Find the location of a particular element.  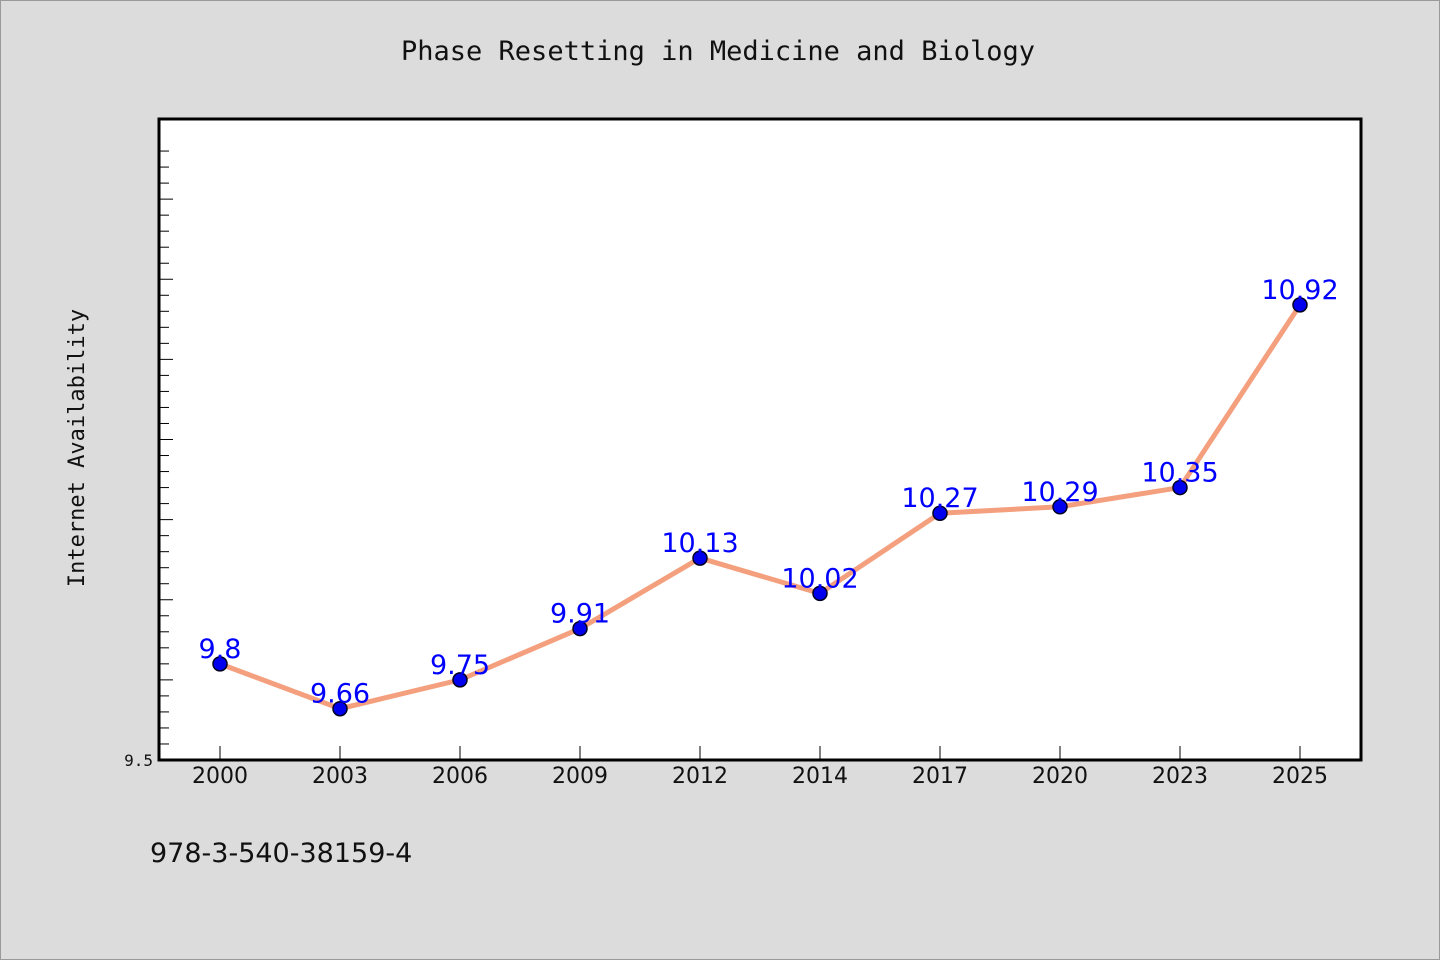

data-label: 10.92 is located at coordinates (1299, 290).